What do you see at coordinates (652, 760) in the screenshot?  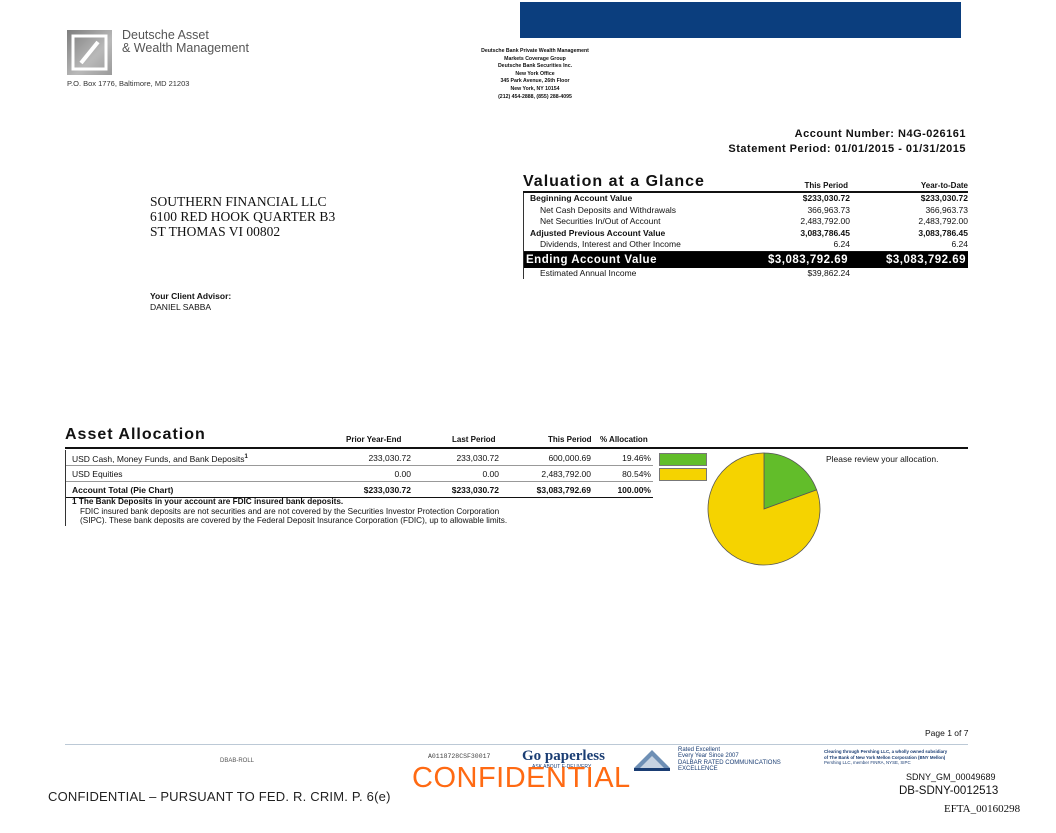 I see `dalbar-seal-icon` at bounding box center [652, 760].